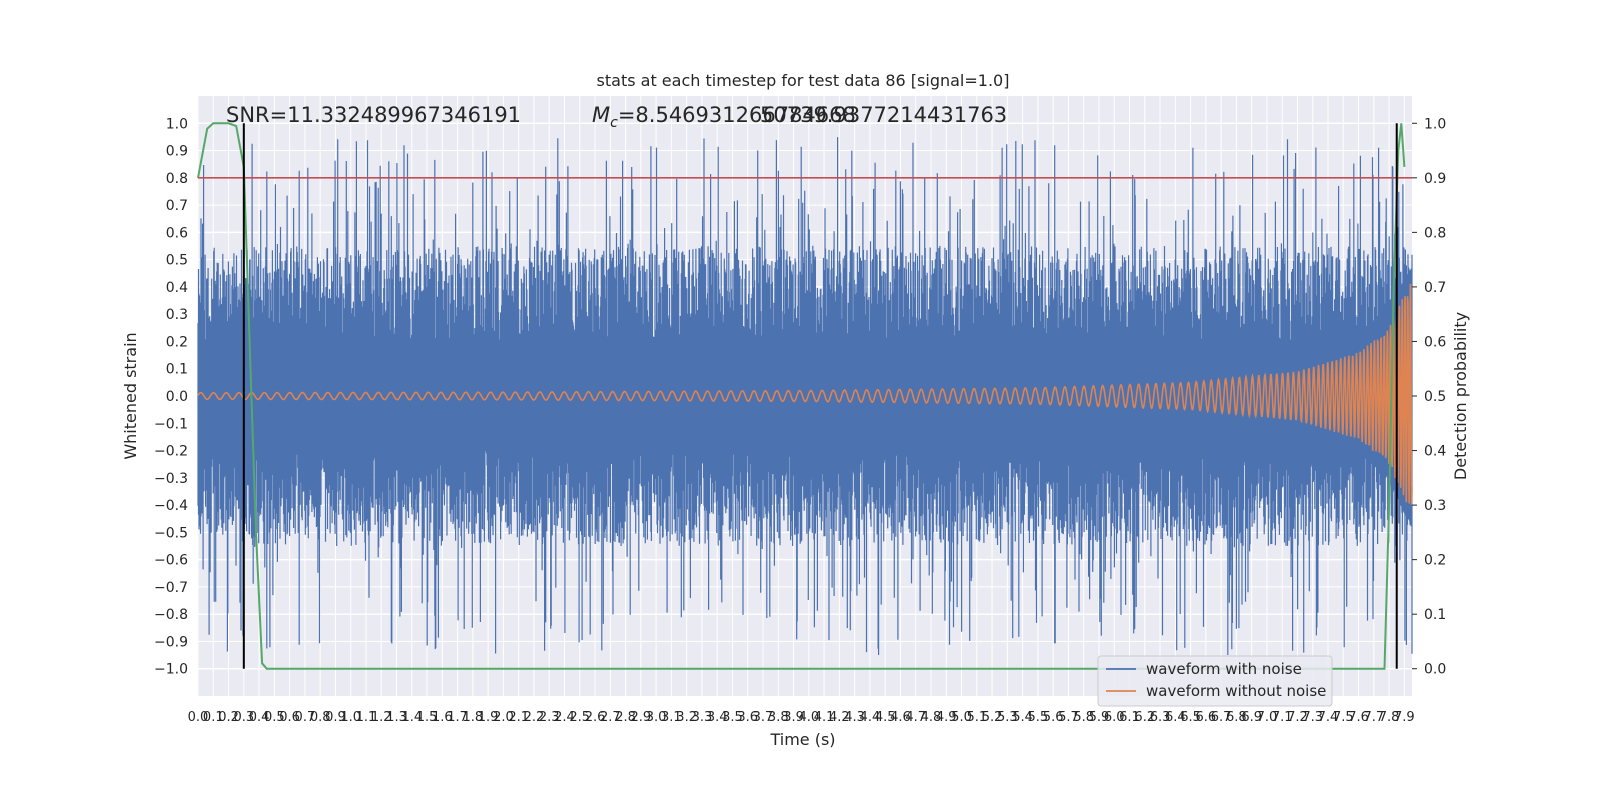 The width and height of the screenshot is (1600, 800). I want to click on legend-label-signal: waveform without noise, so click(1236, 691).